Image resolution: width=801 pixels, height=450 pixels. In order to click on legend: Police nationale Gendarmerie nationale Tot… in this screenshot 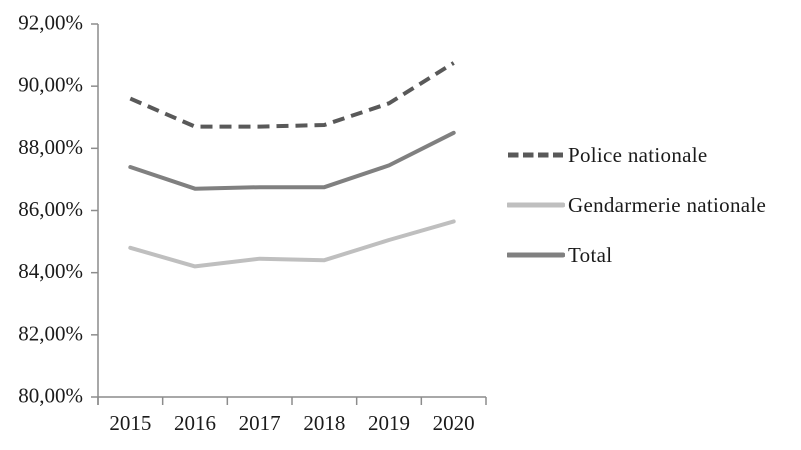, I will do `click(636, 205)`.